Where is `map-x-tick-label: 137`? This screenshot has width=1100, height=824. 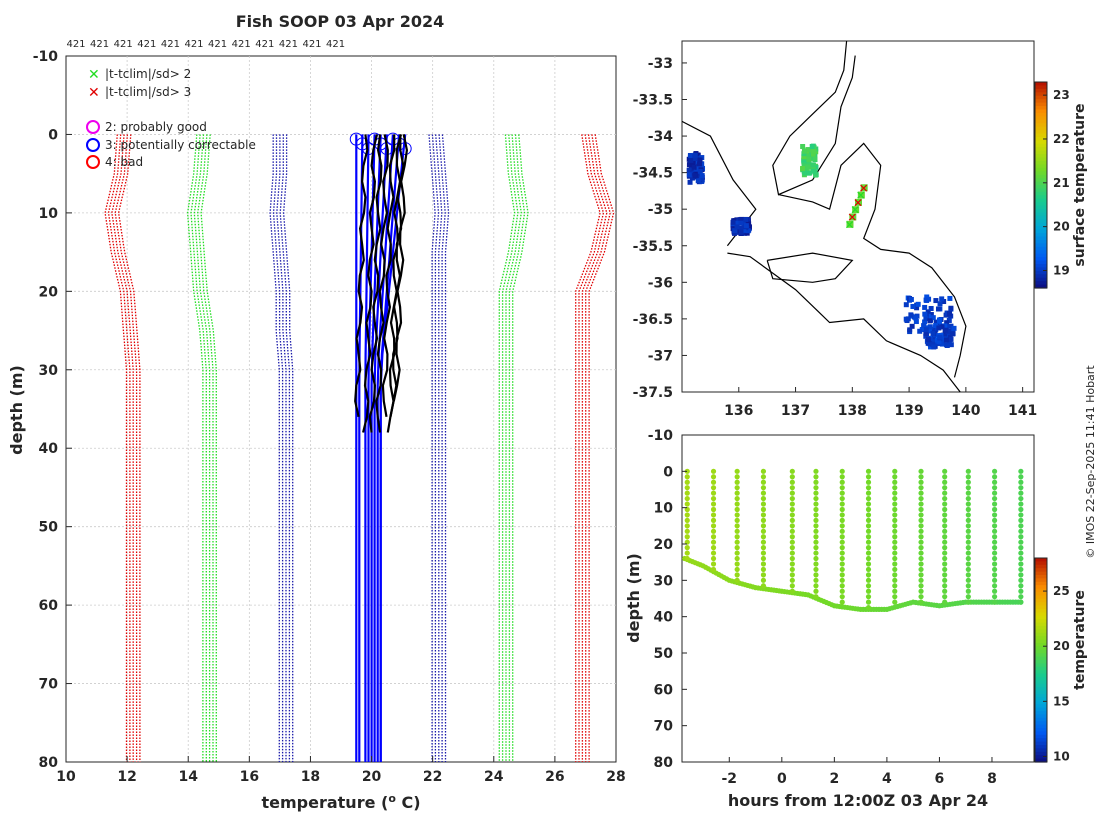
map-x-tick-label: 137 is located at coordinates (795, 411).